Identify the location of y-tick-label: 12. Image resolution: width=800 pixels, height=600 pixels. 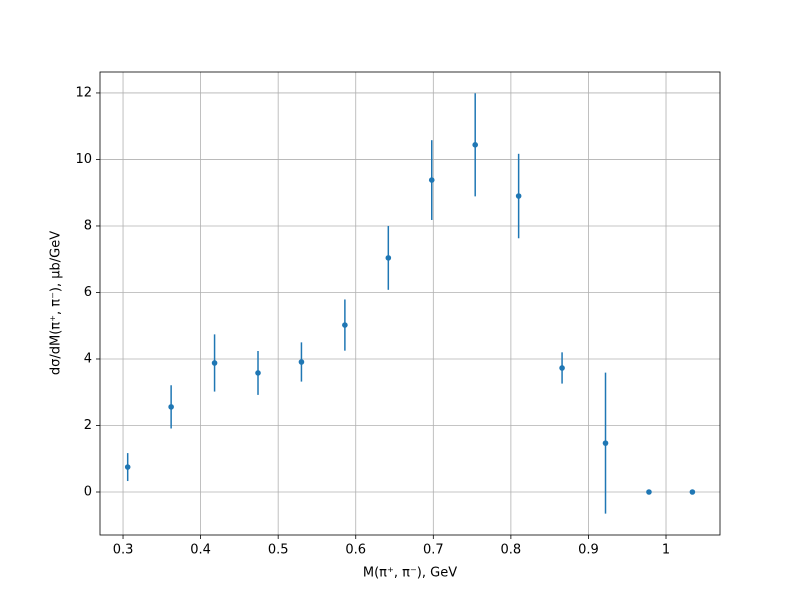
(83, 92).